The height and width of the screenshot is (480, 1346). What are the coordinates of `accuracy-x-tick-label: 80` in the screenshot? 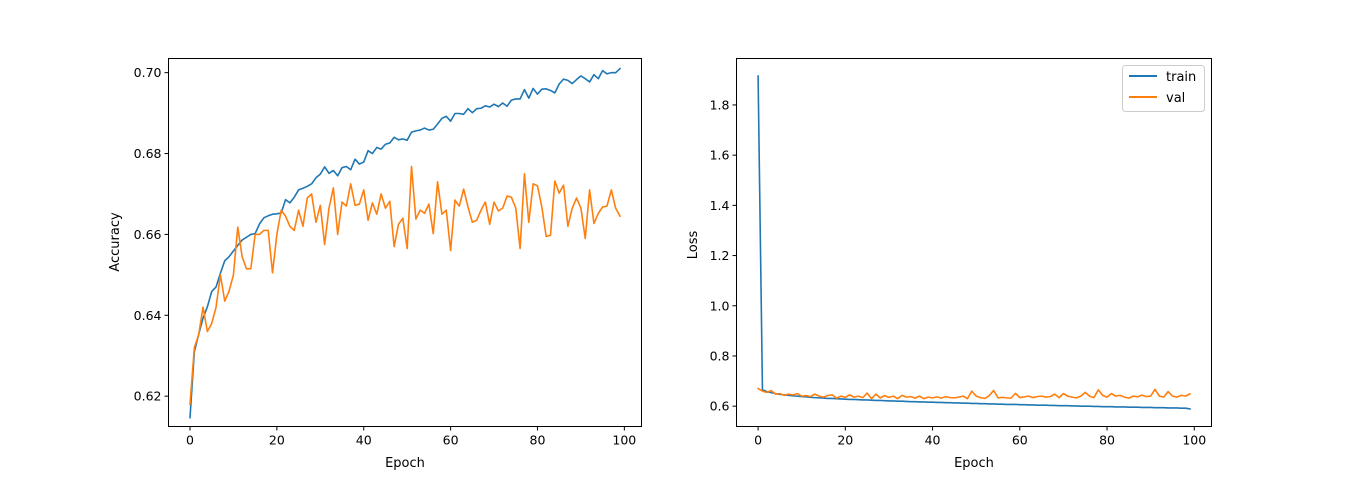 It's located at (538, 440).